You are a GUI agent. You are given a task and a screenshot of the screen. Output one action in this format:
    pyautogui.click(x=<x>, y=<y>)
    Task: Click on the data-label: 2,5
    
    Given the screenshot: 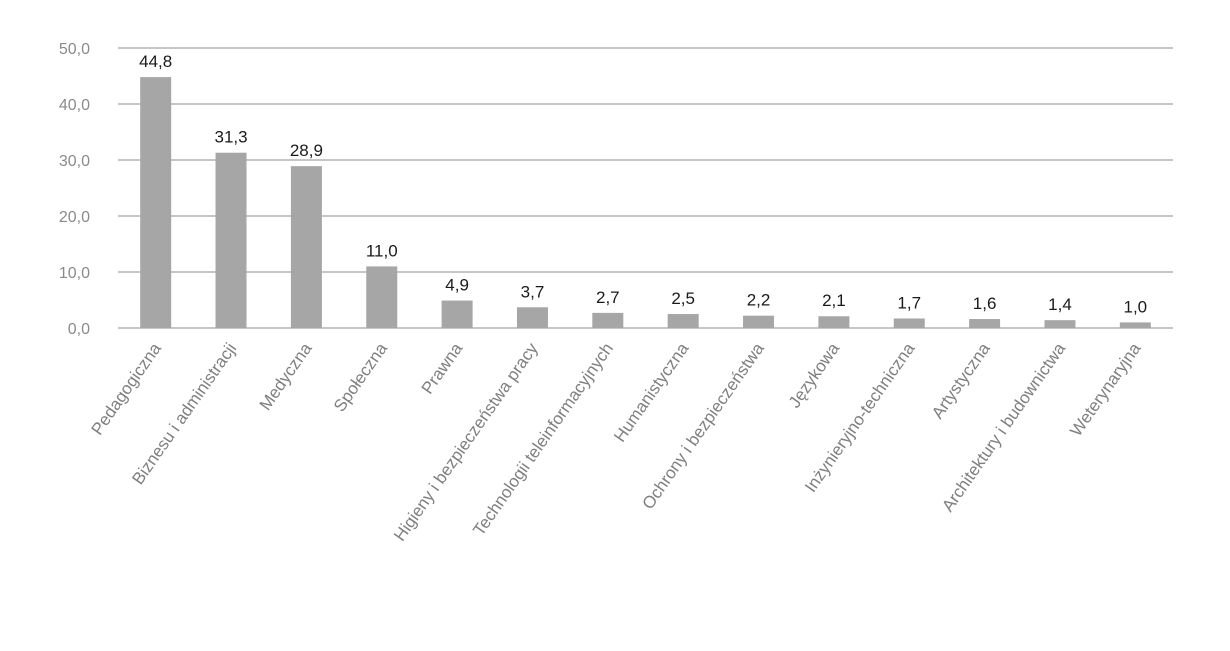 What is the action you would take?
    pyautogui.click(x=683, y=298)
    